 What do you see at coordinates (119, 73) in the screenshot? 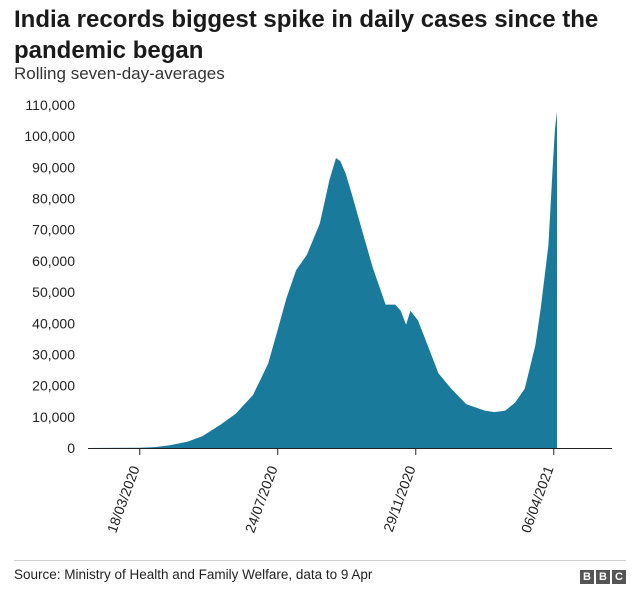
I see `chart-subtitle: Rolling seven-day-averages` at bounding box center [119, 73].